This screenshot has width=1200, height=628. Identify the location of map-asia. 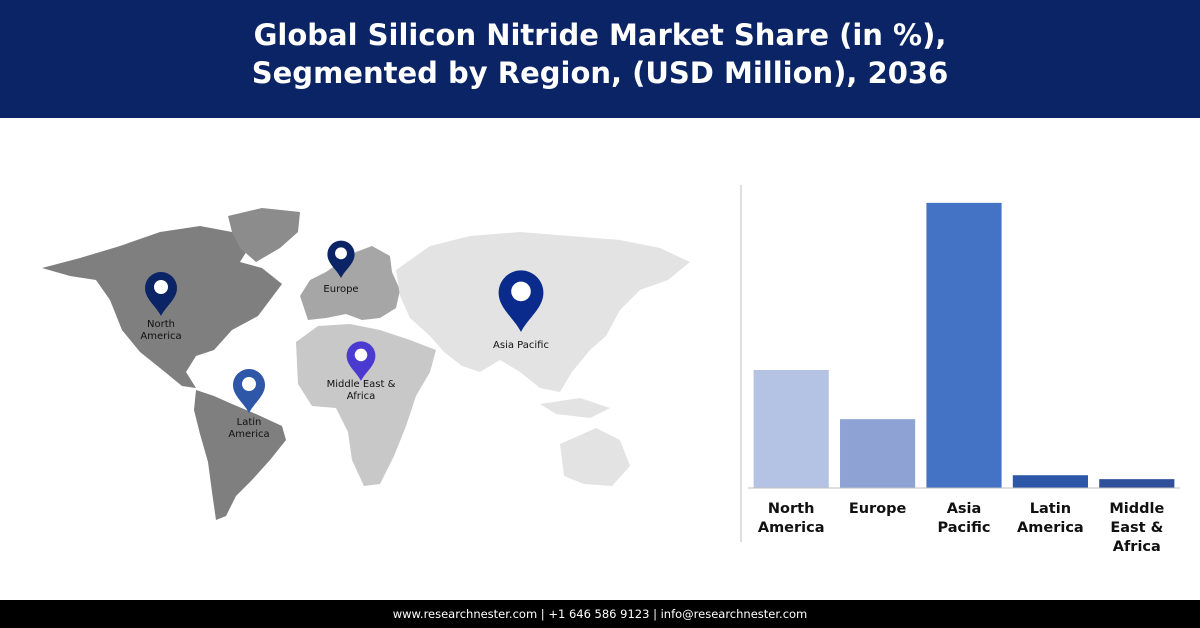
(543, 312).